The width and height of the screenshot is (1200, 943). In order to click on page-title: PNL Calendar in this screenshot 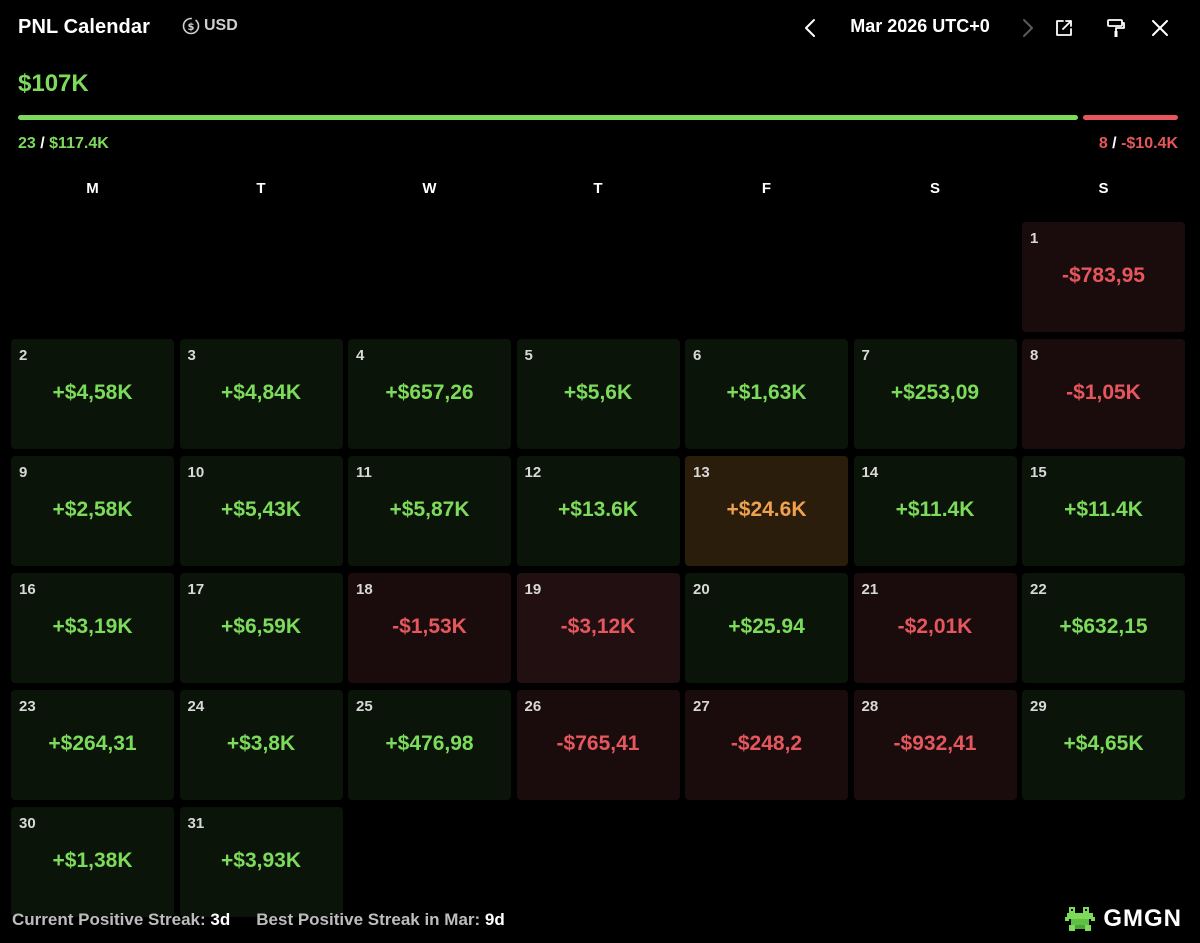, I will do `click(84, 27)`.